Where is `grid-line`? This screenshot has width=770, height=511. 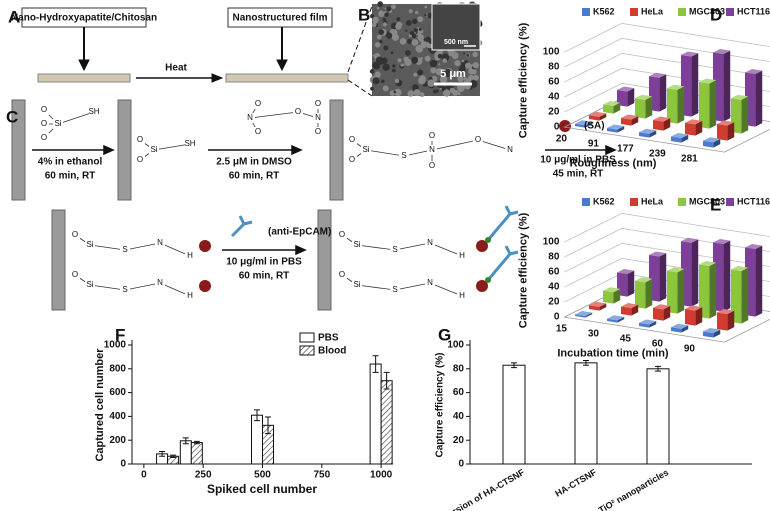 grid-line is located at coordinates (667, 228).